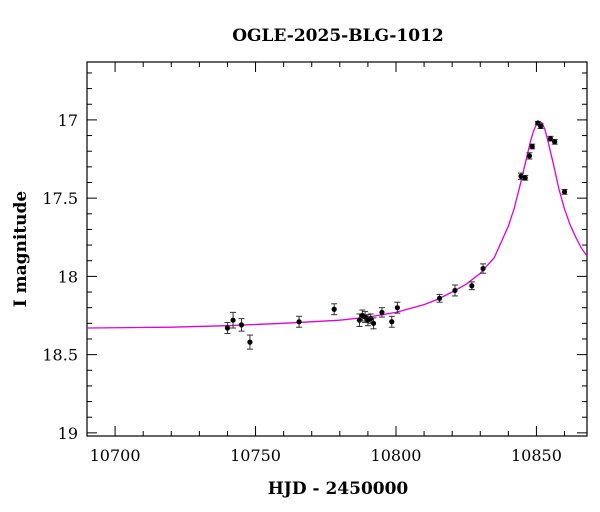 The height and width of the screenshot is (512, 600). Describe the element at coordinates (68, 276) in the screenshot. I see `y-tick-label: 18` at that location.